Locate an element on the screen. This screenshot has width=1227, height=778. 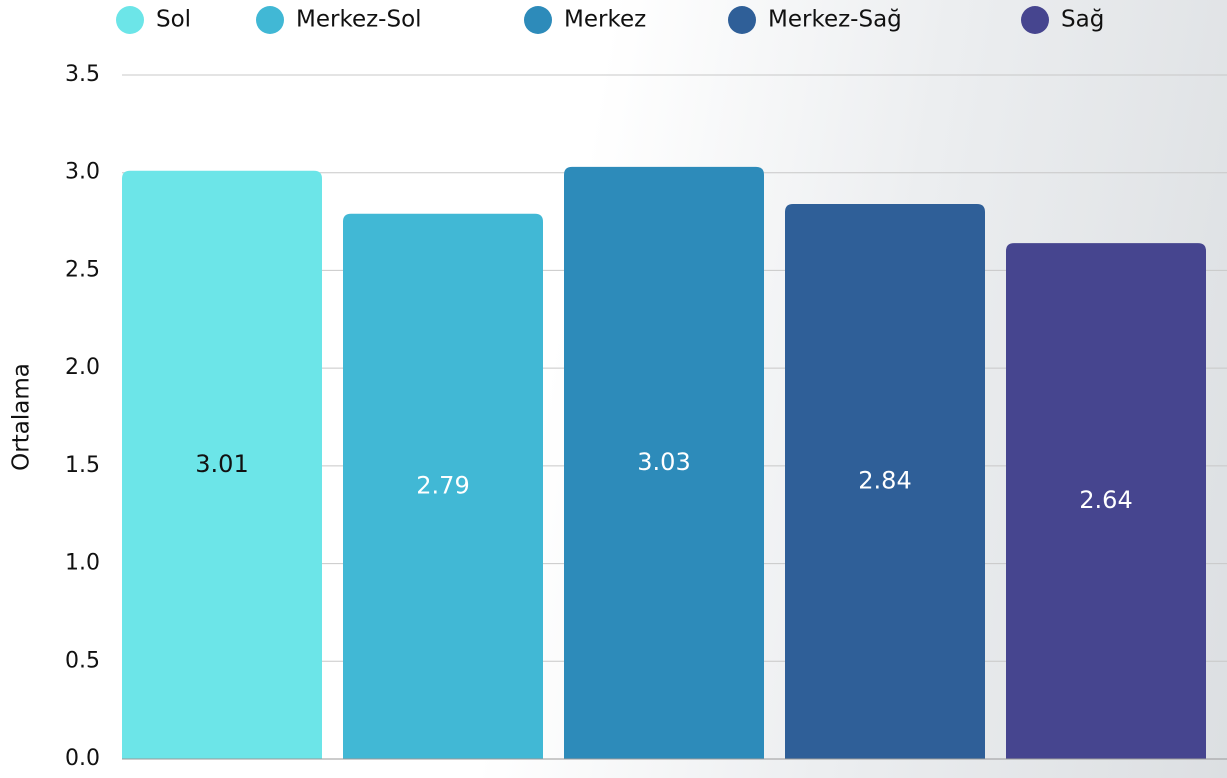
y-tick-label: 0.5 is located at coordinates (82, 660).